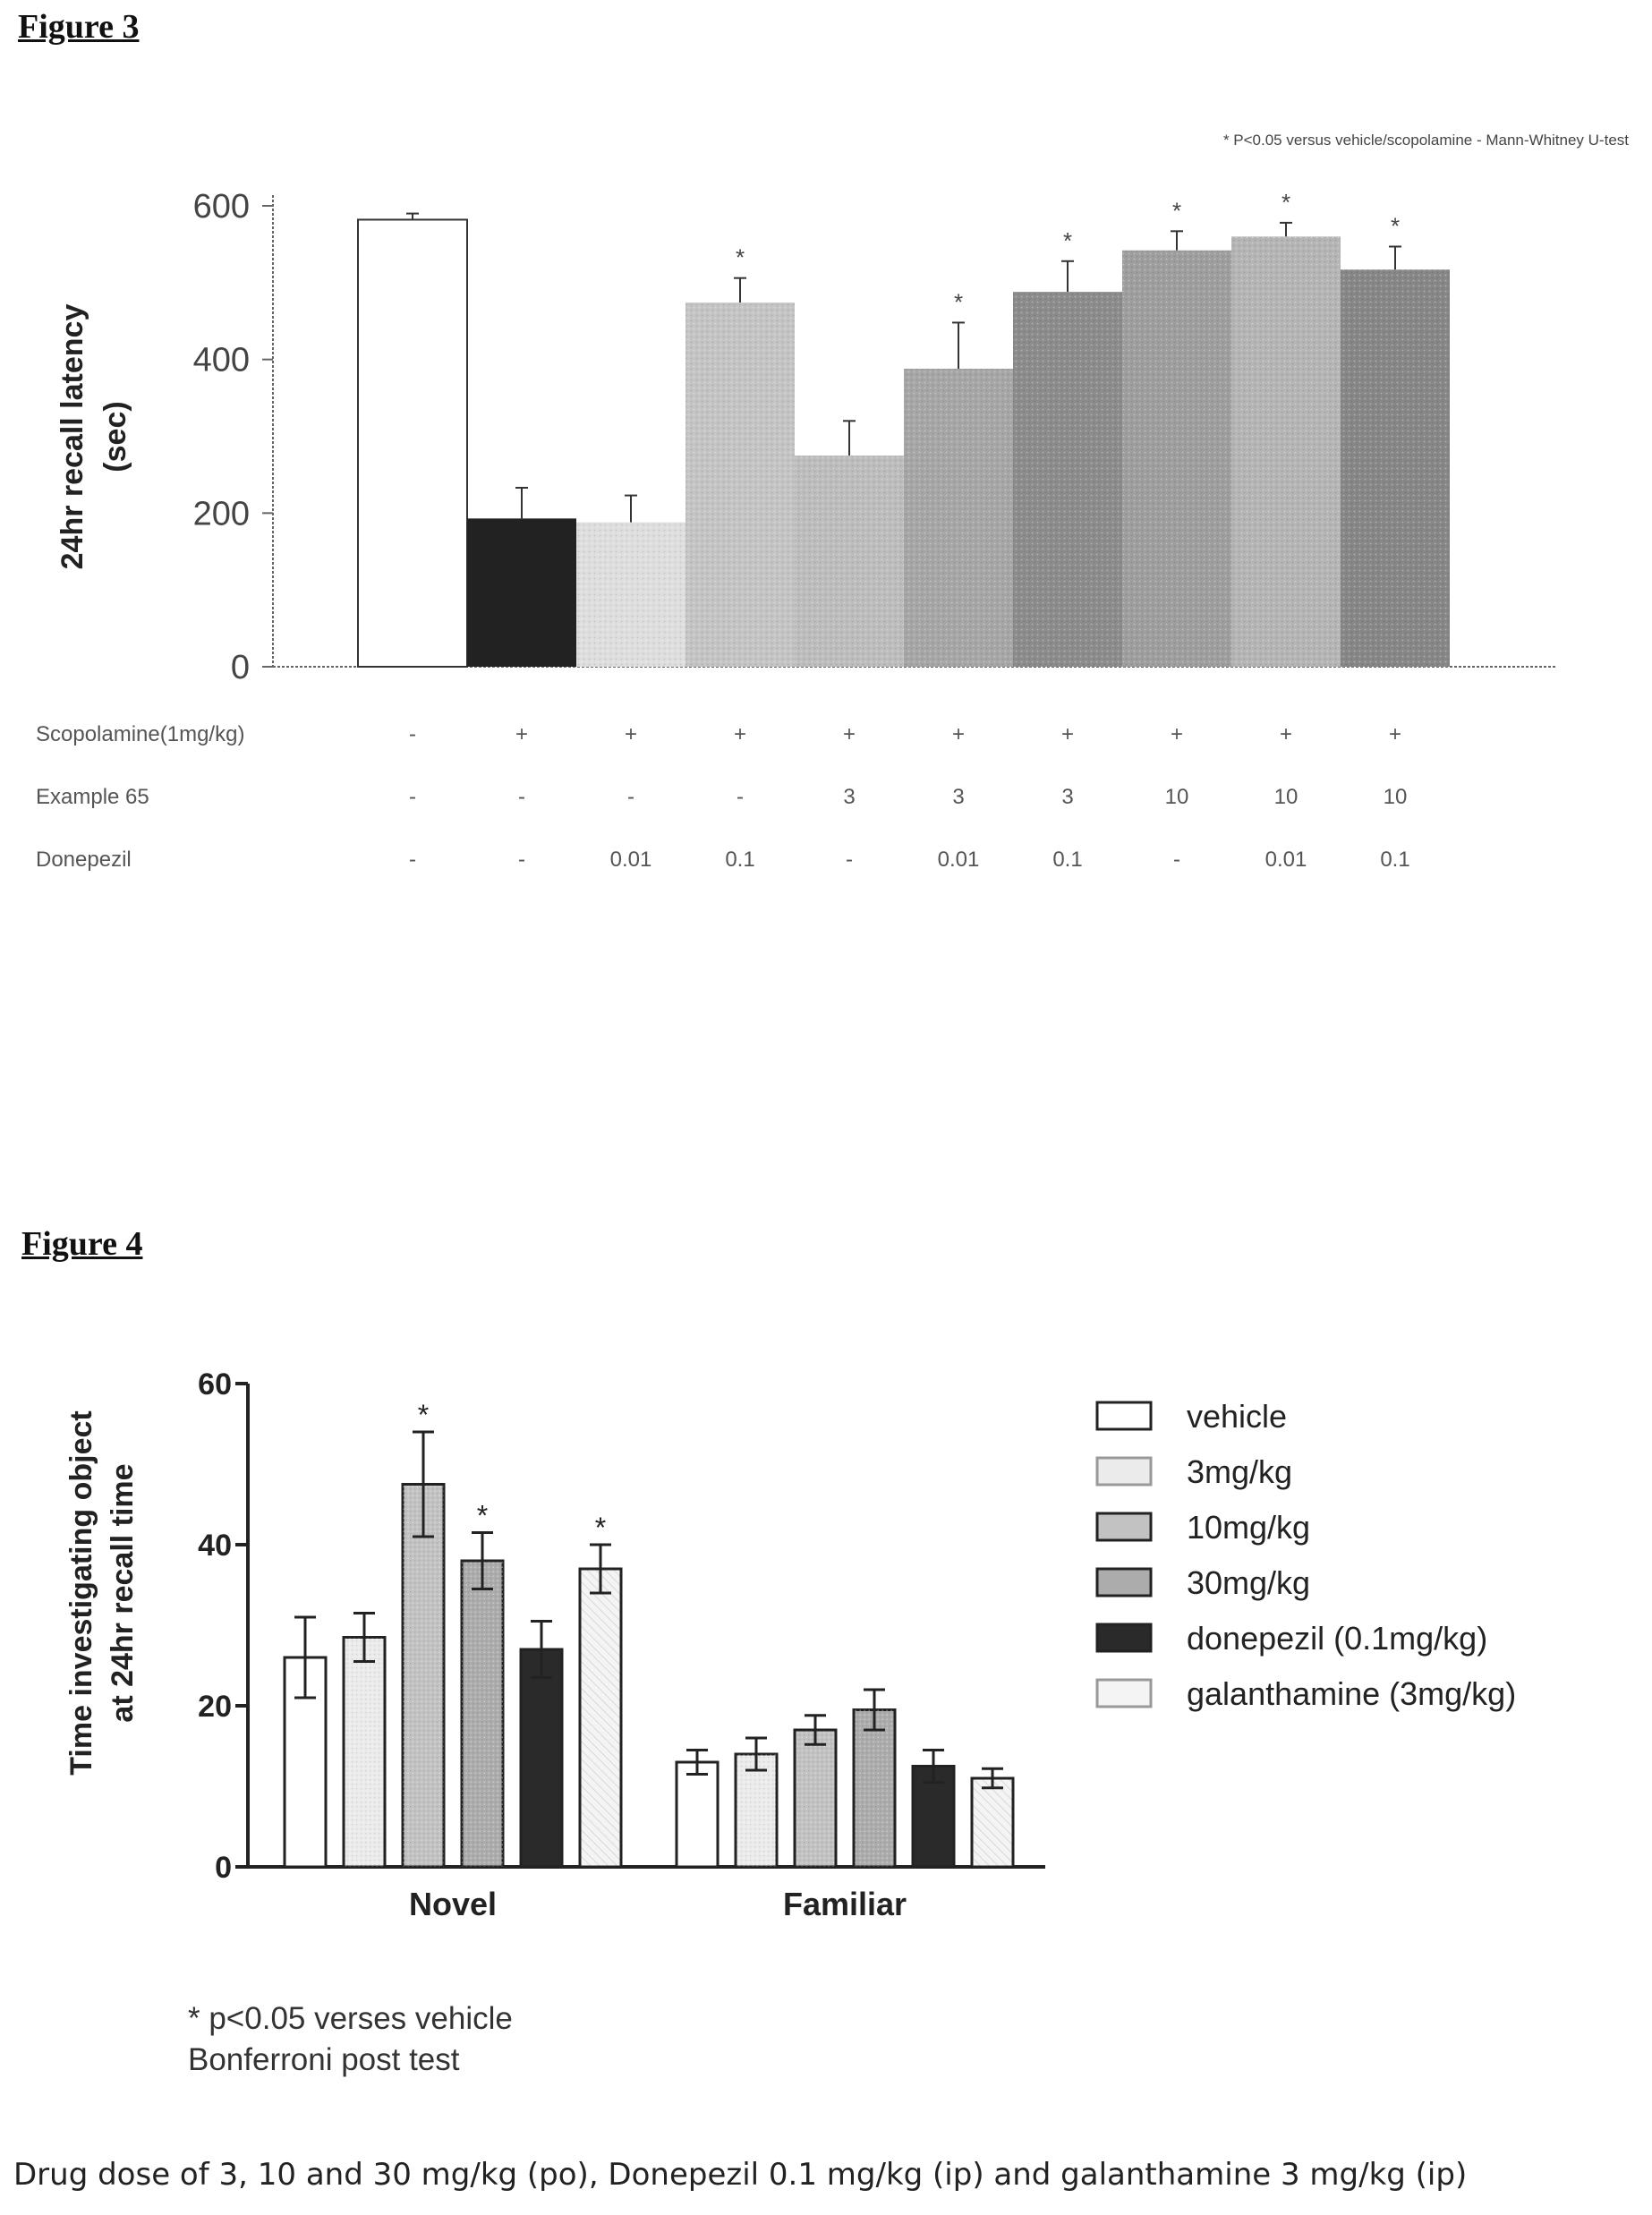 The width and height of the screenshot is (1652, 2215). I want to click on y-tick-label: 600, so click(221, 207).